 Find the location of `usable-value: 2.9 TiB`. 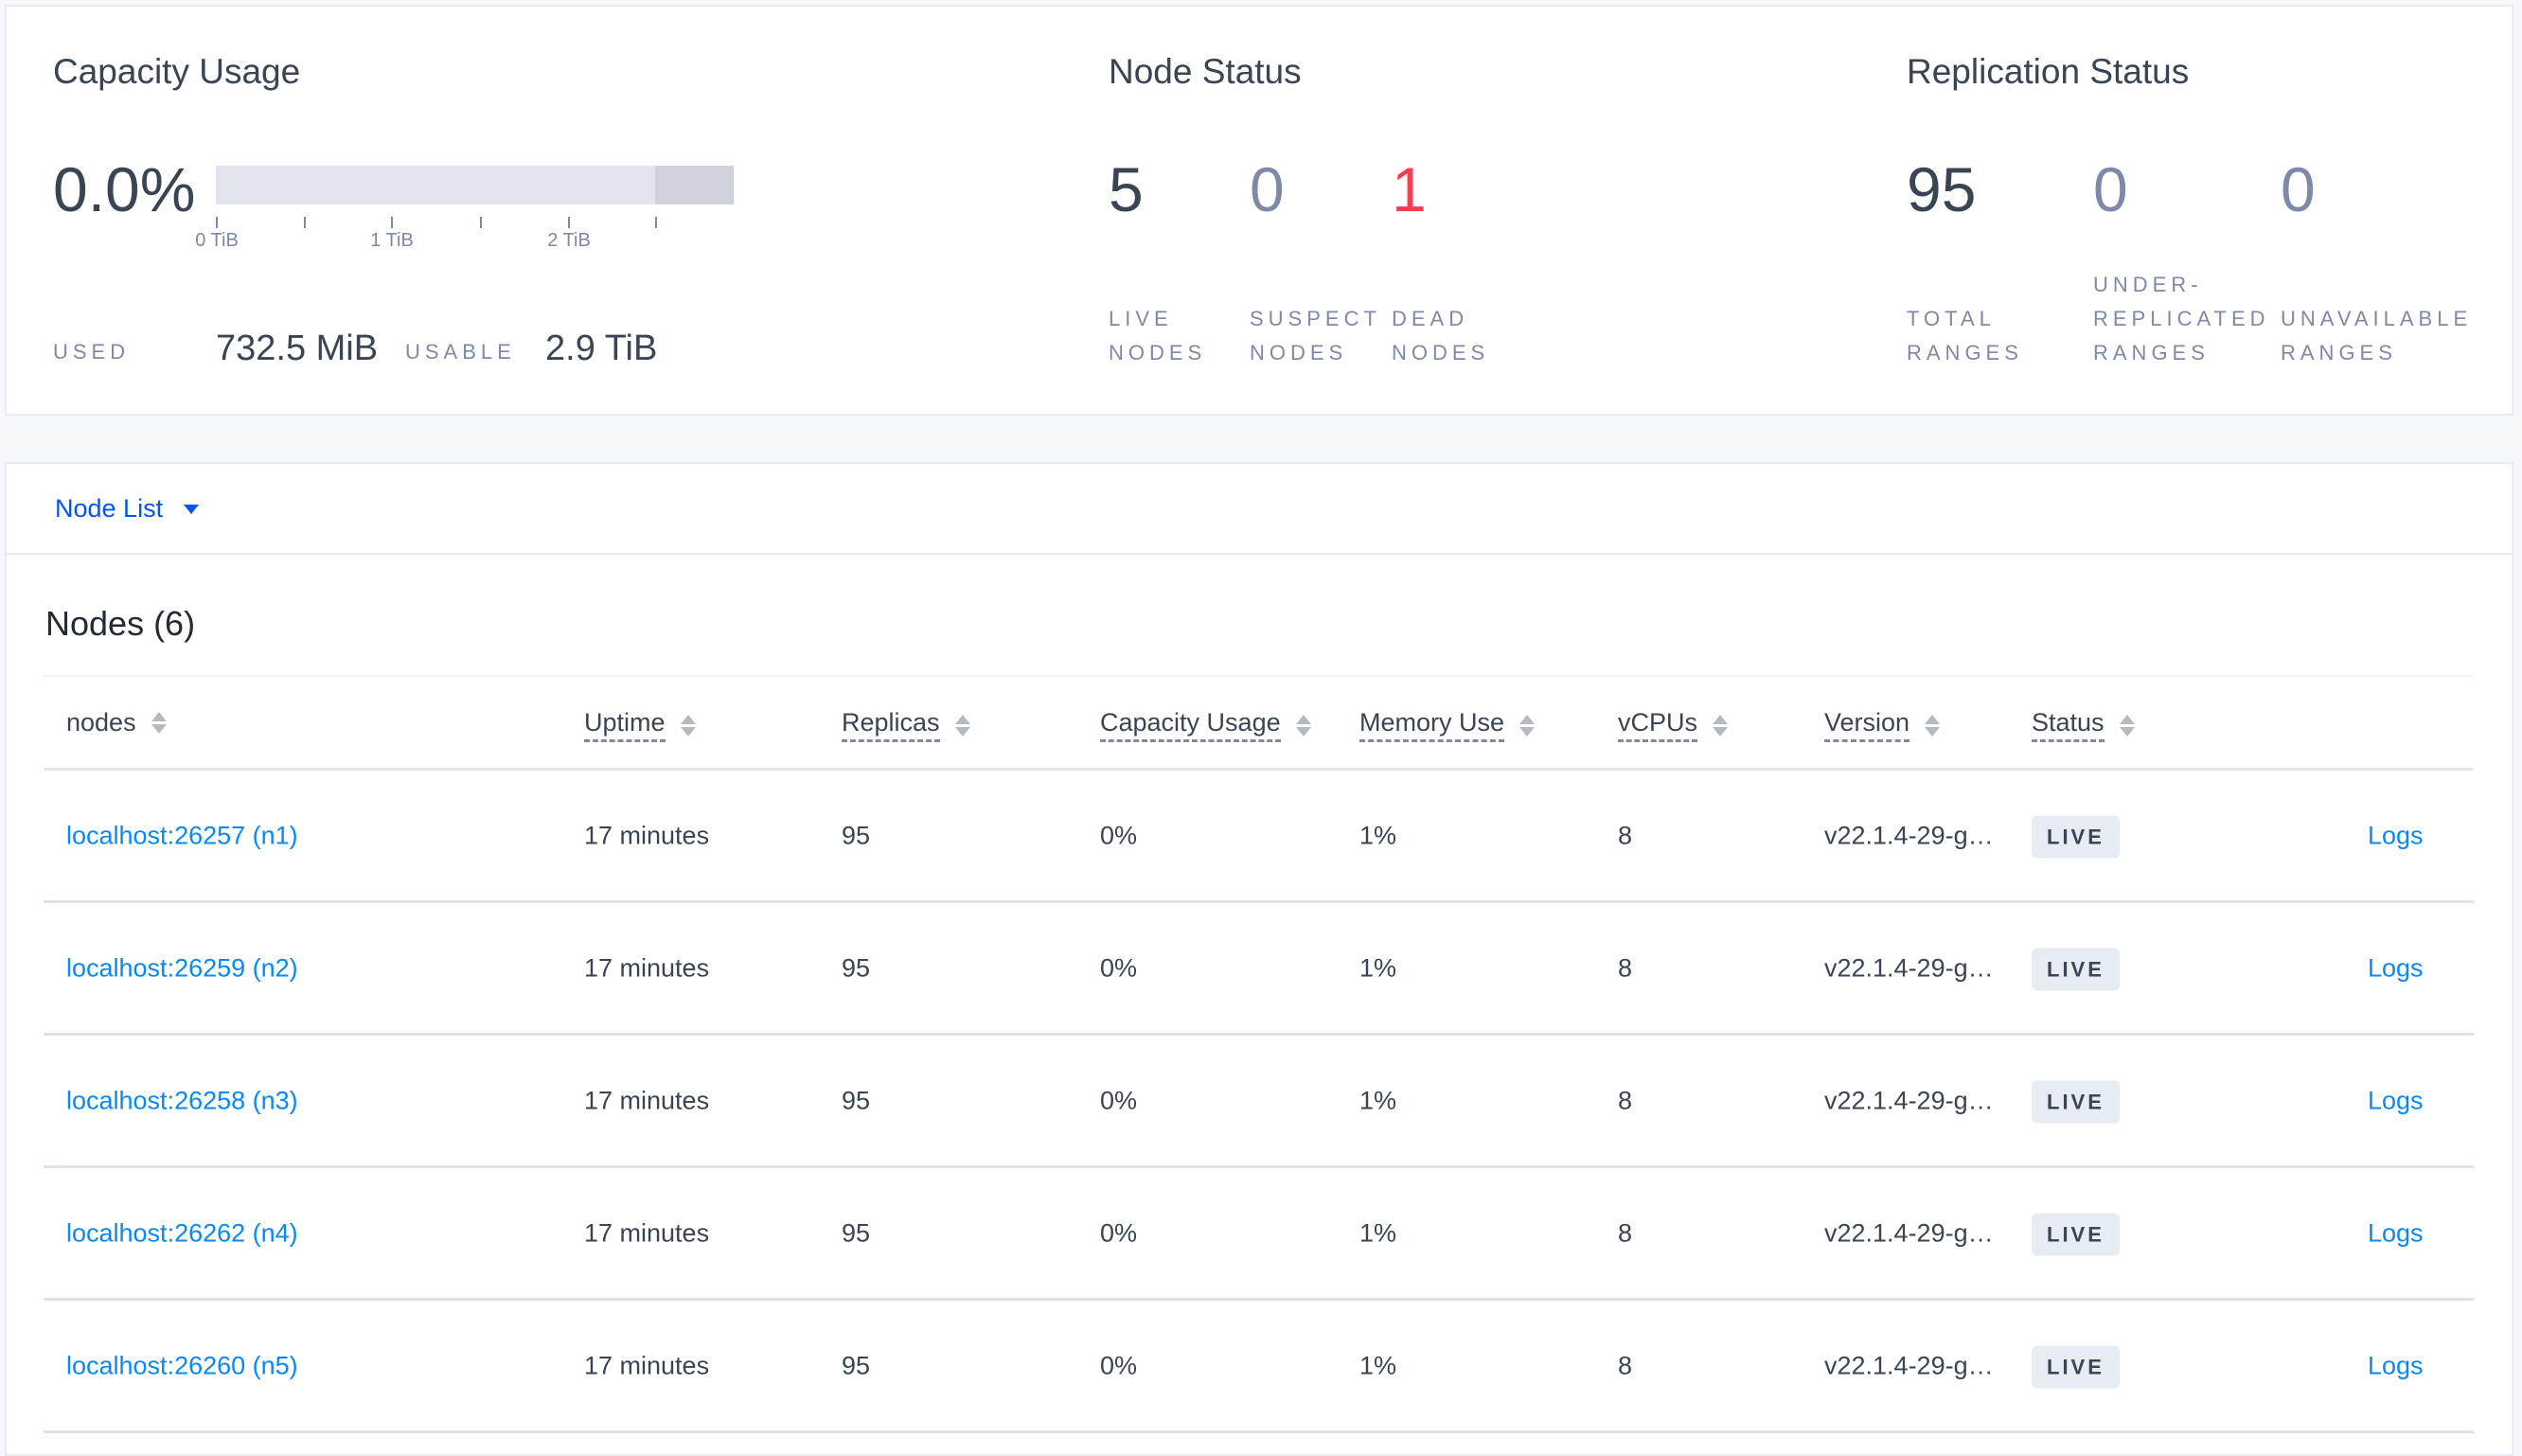

usable-value: 2.9 TiB is located at coordinates (601, 348).